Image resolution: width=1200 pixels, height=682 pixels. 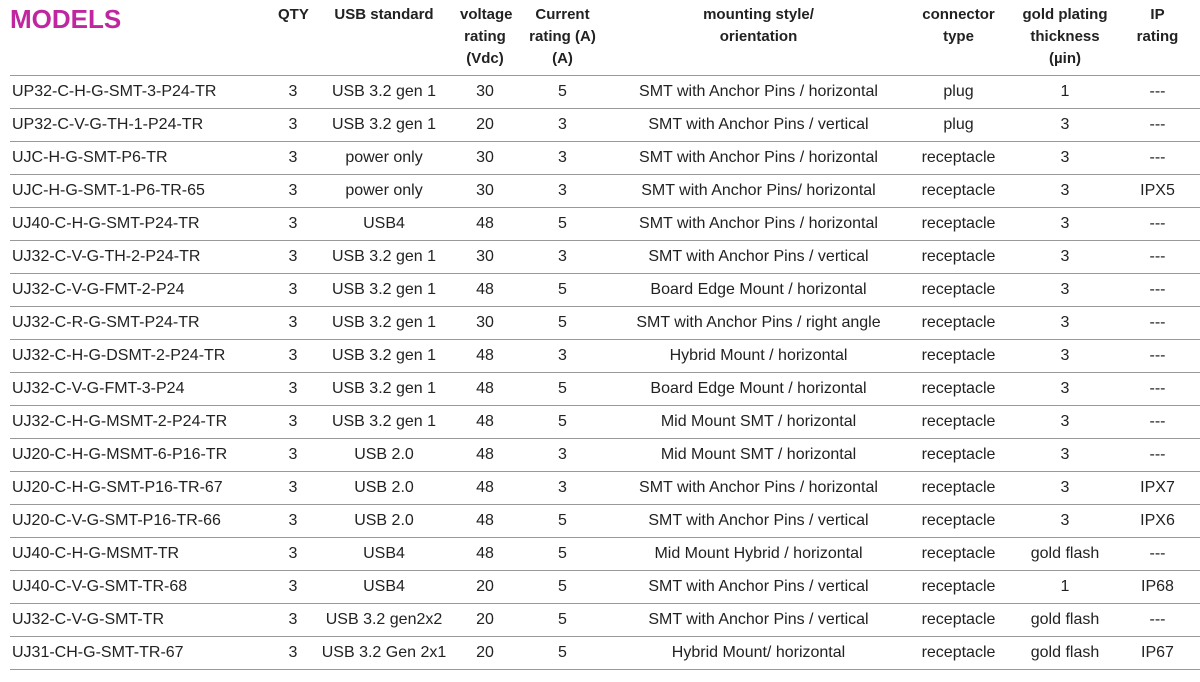 What do you see at coordinates (144, 554) in the screenshot?
I see `model-cell: UJ40-C-H-G-MSMT-TR` at bounding box center [144, 554].